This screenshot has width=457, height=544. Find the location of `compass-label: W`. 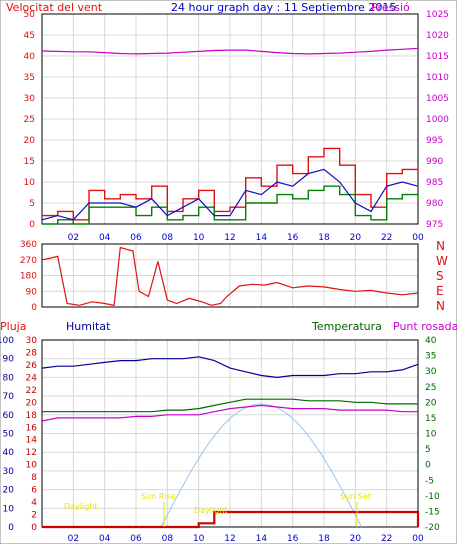

compass-label: W is located at coordinates (442, 261).